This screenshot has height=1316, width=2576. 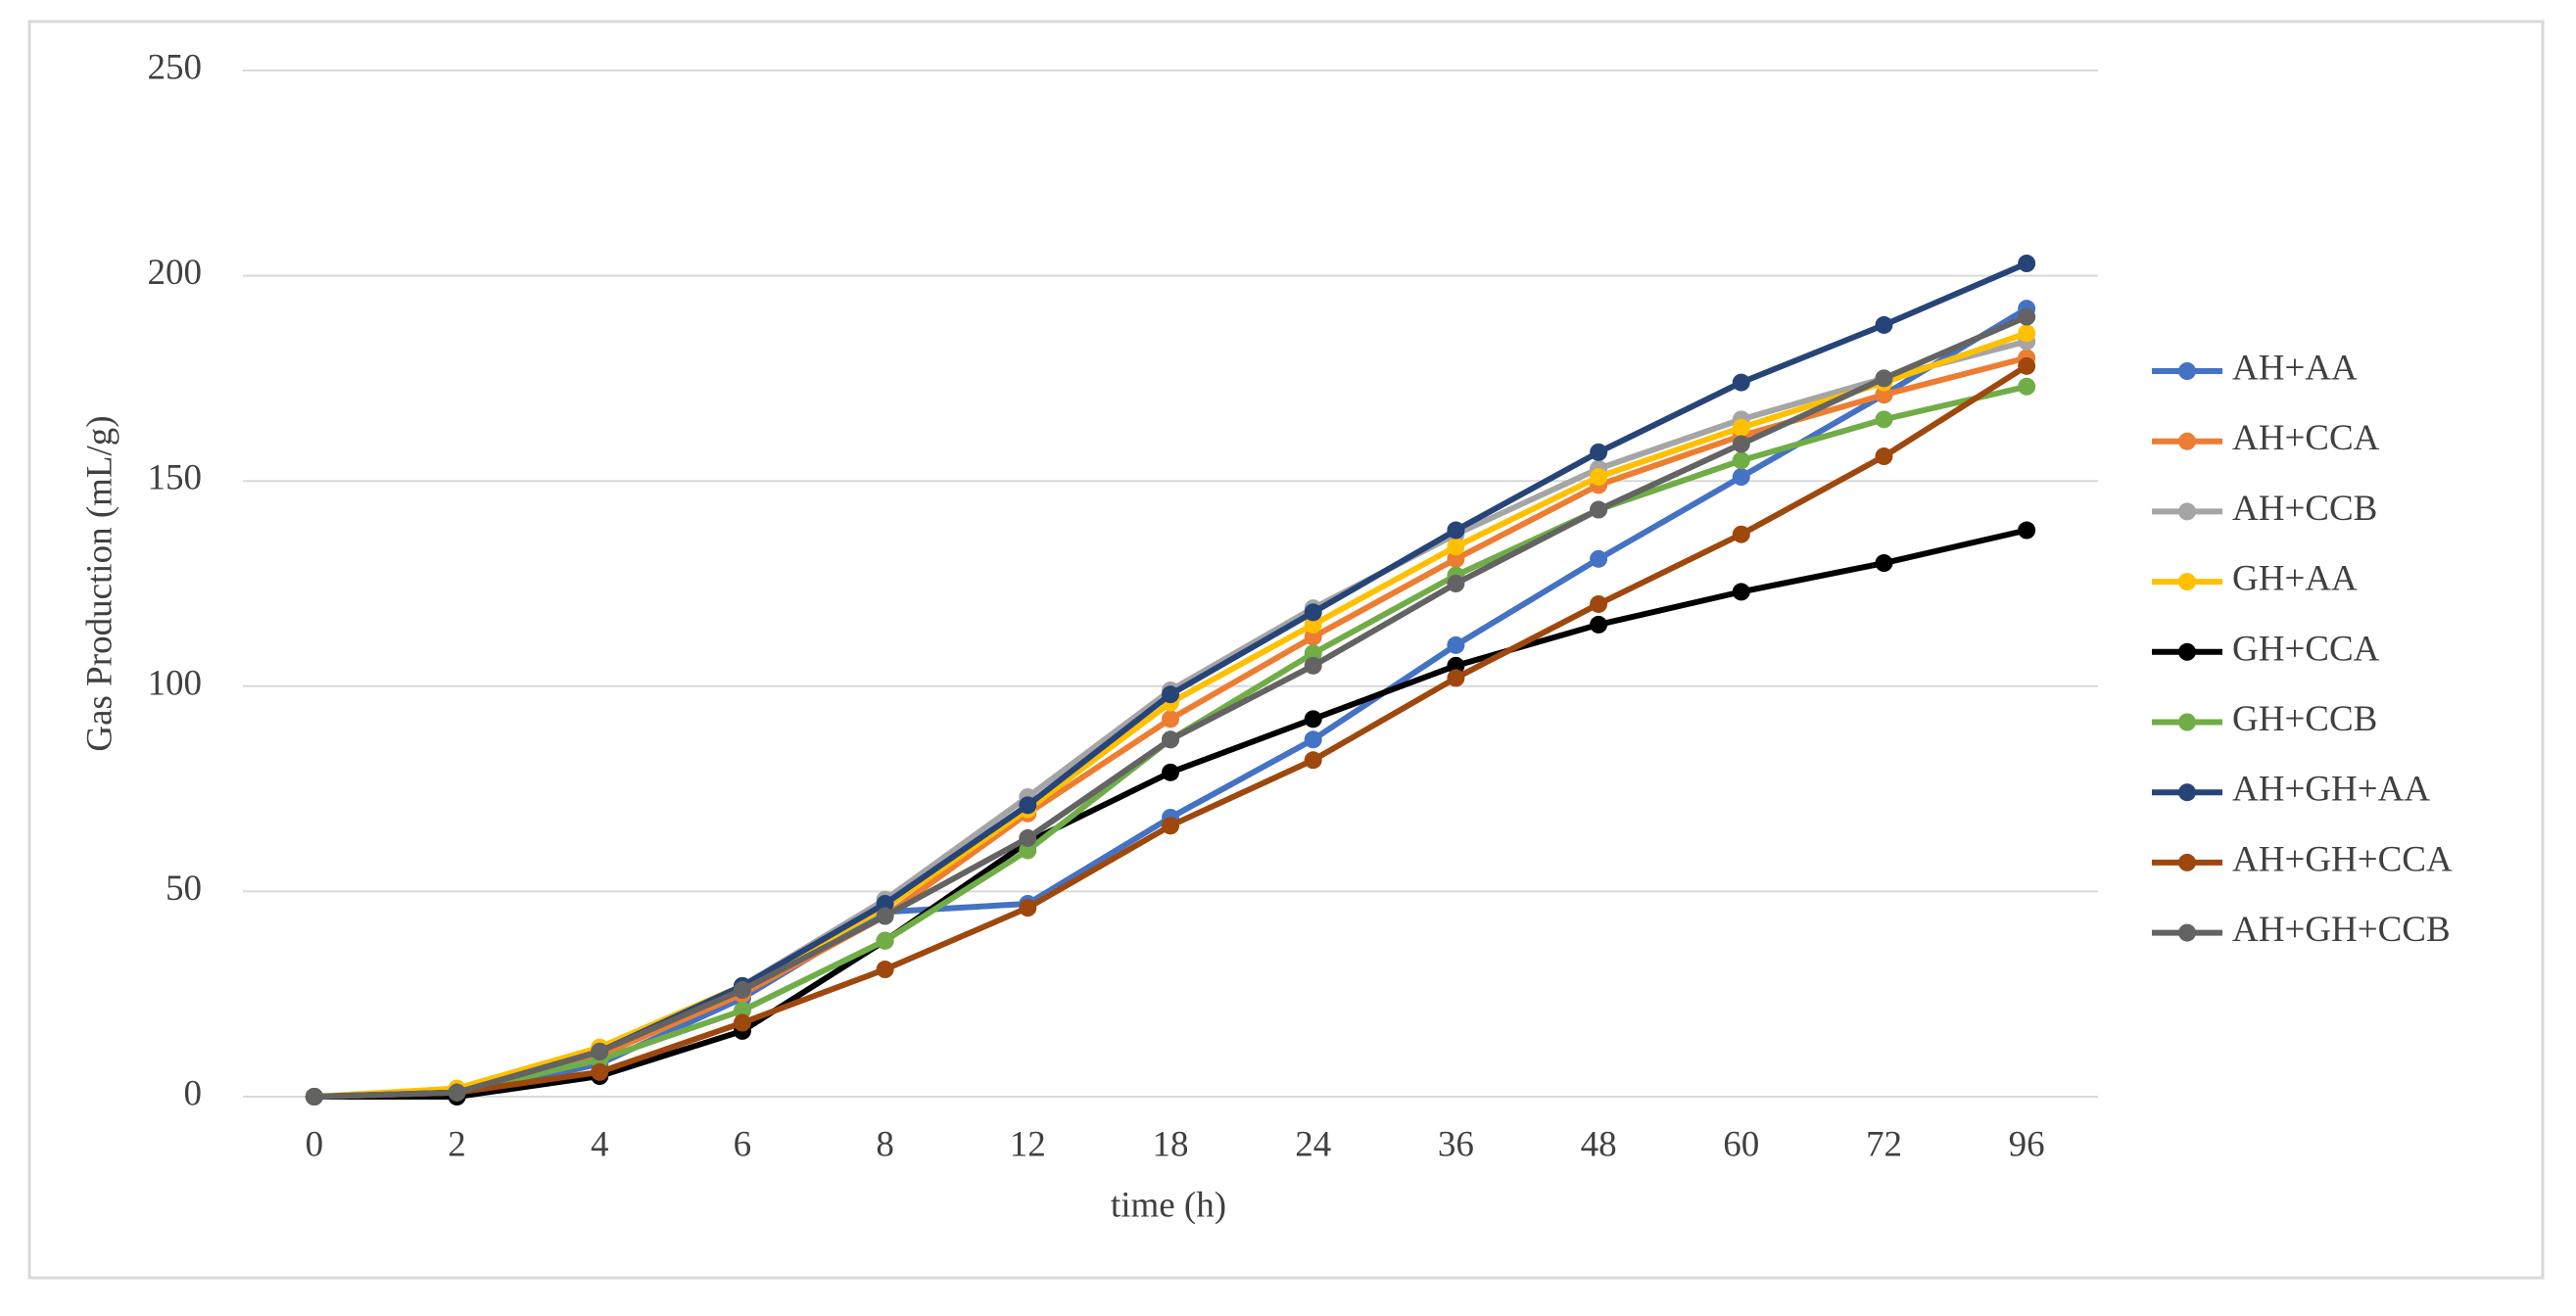 What do you see at coordinates (457, 1144) in the screenshot?
I see `x-tick-label: 2` at bounding box center [457, 1144].